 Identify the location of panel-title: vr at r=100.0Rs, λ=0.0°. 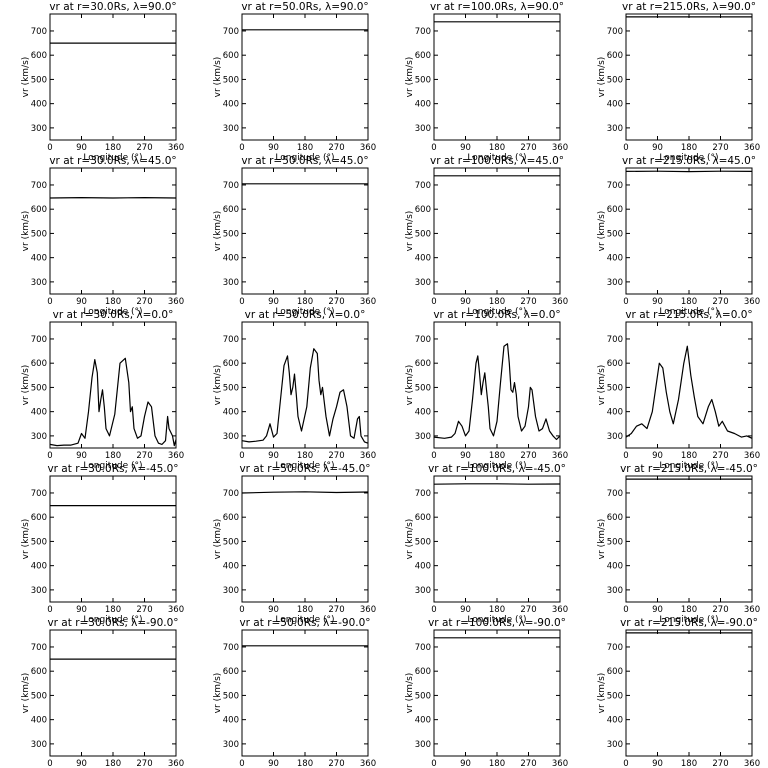
(496, 315).